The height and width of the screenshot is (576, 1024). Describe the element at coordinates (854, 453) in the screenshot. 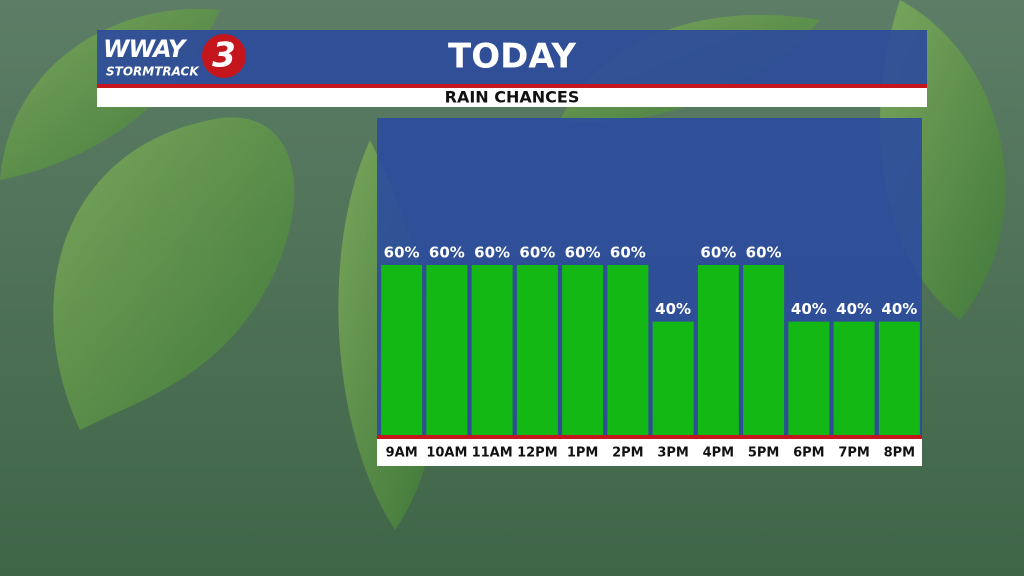

I see `x-tick-label: 7PM` at that location.